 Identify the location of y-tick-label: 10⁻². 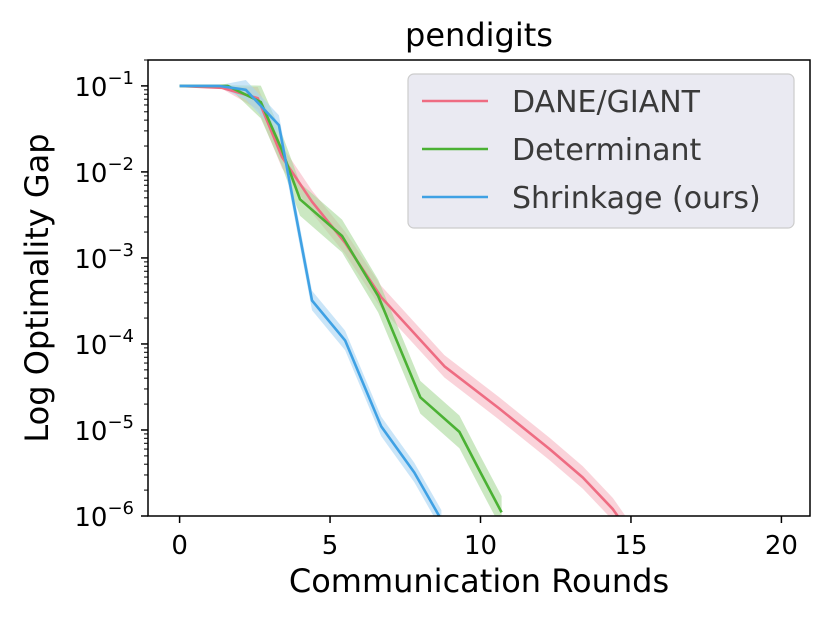
(104, 171).